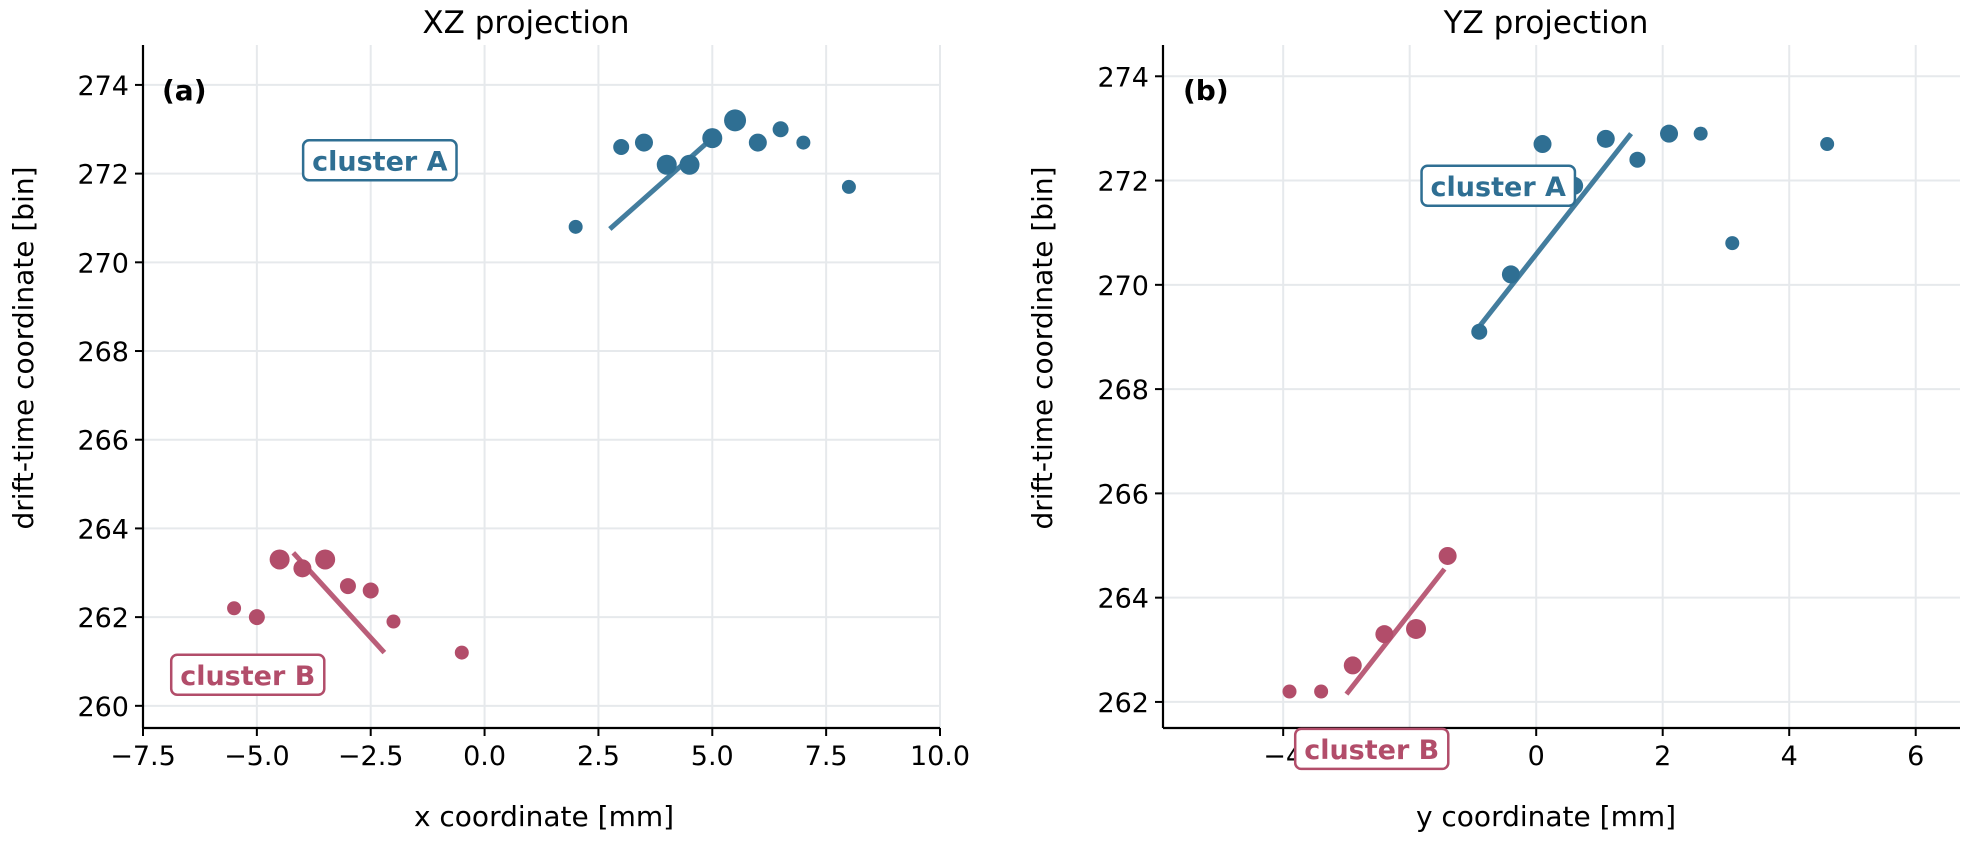 The width and height of the screenshot is (1970, 843). Describe the element at coordinates (712, 756) in the screenshot. I see `xz-x-tick-label: 5.0` at that location.